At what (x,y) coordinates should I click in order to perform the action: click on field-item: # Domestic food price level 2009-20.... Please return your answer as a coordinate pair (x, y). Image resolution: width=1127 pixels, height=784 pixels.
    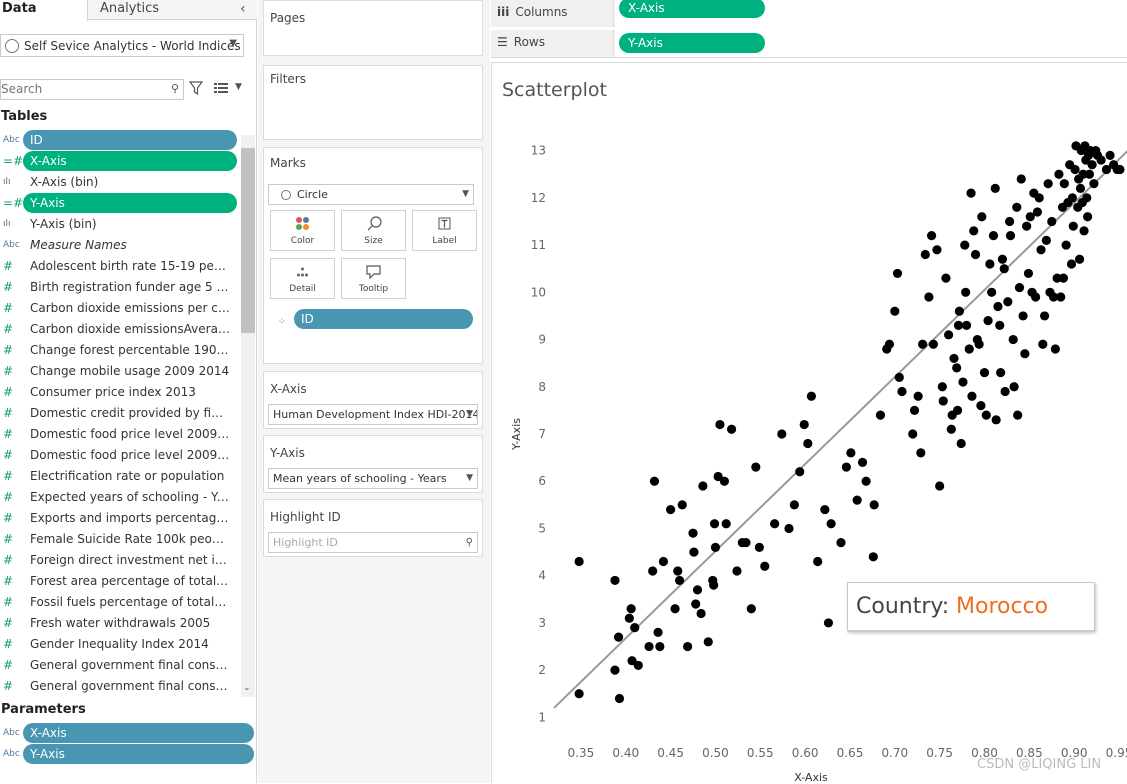
    Looking at the image, I should click on (120, 455).